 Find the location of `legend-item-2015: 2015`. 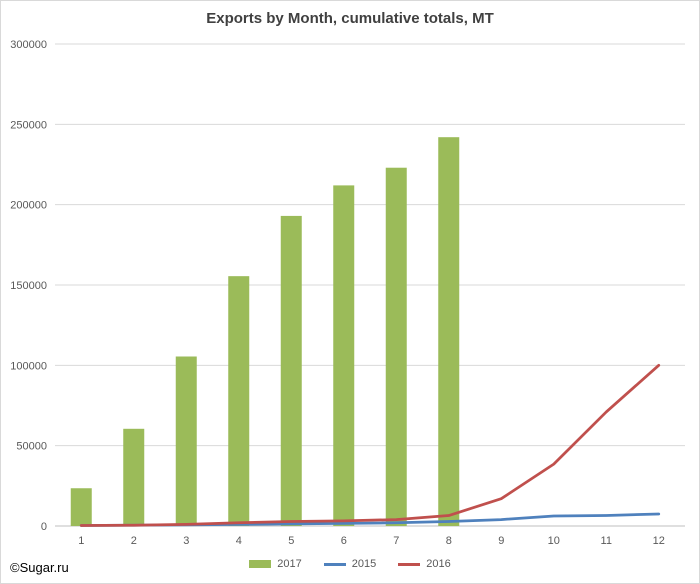

legend-item-2015: 2015 is located at coordinates (350, 564).